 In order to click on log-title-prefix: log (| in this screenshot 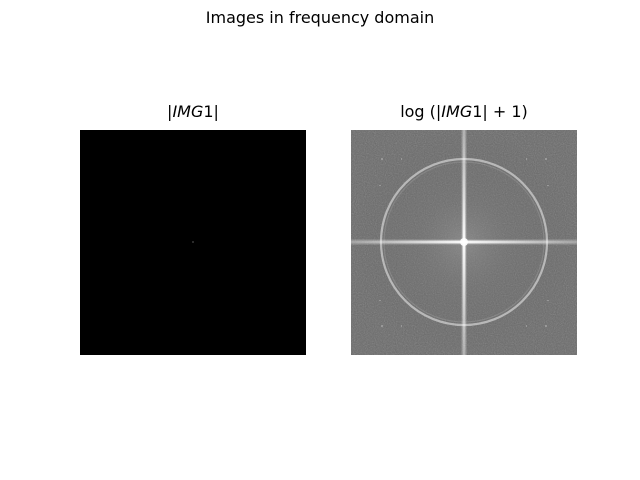, I will do `click(421, 111)`.